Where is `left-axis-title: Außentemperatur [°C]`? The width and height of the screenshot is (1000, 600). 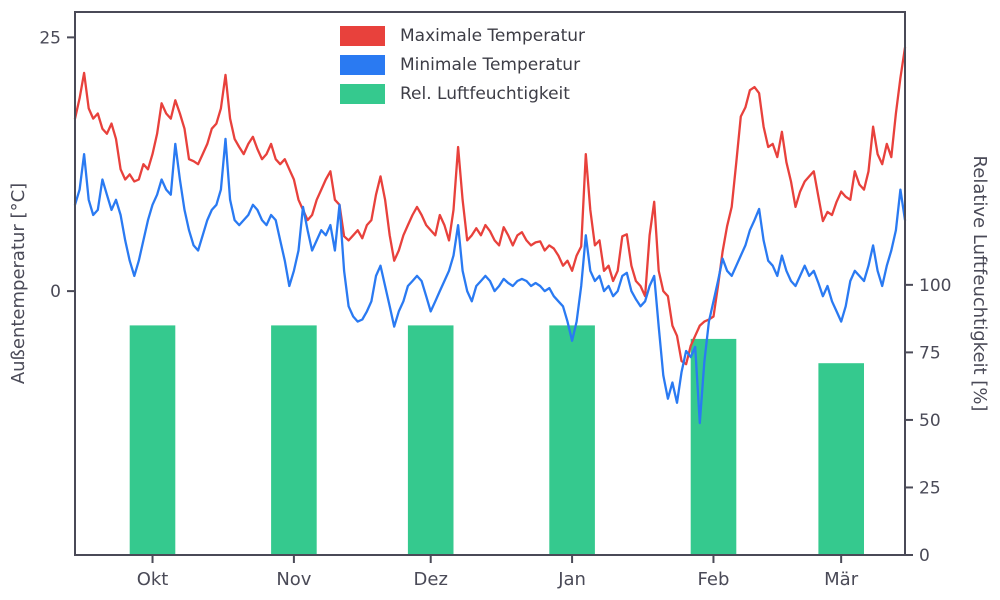 left-axis-title: Außentemperatur [°C] is located at coordinates (18, 283).